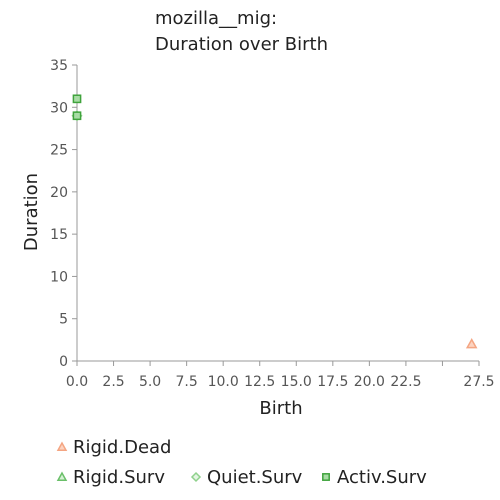 The image size is (500, 500). I want to click on legend-item: Activ.Surv, so click(374, 477).